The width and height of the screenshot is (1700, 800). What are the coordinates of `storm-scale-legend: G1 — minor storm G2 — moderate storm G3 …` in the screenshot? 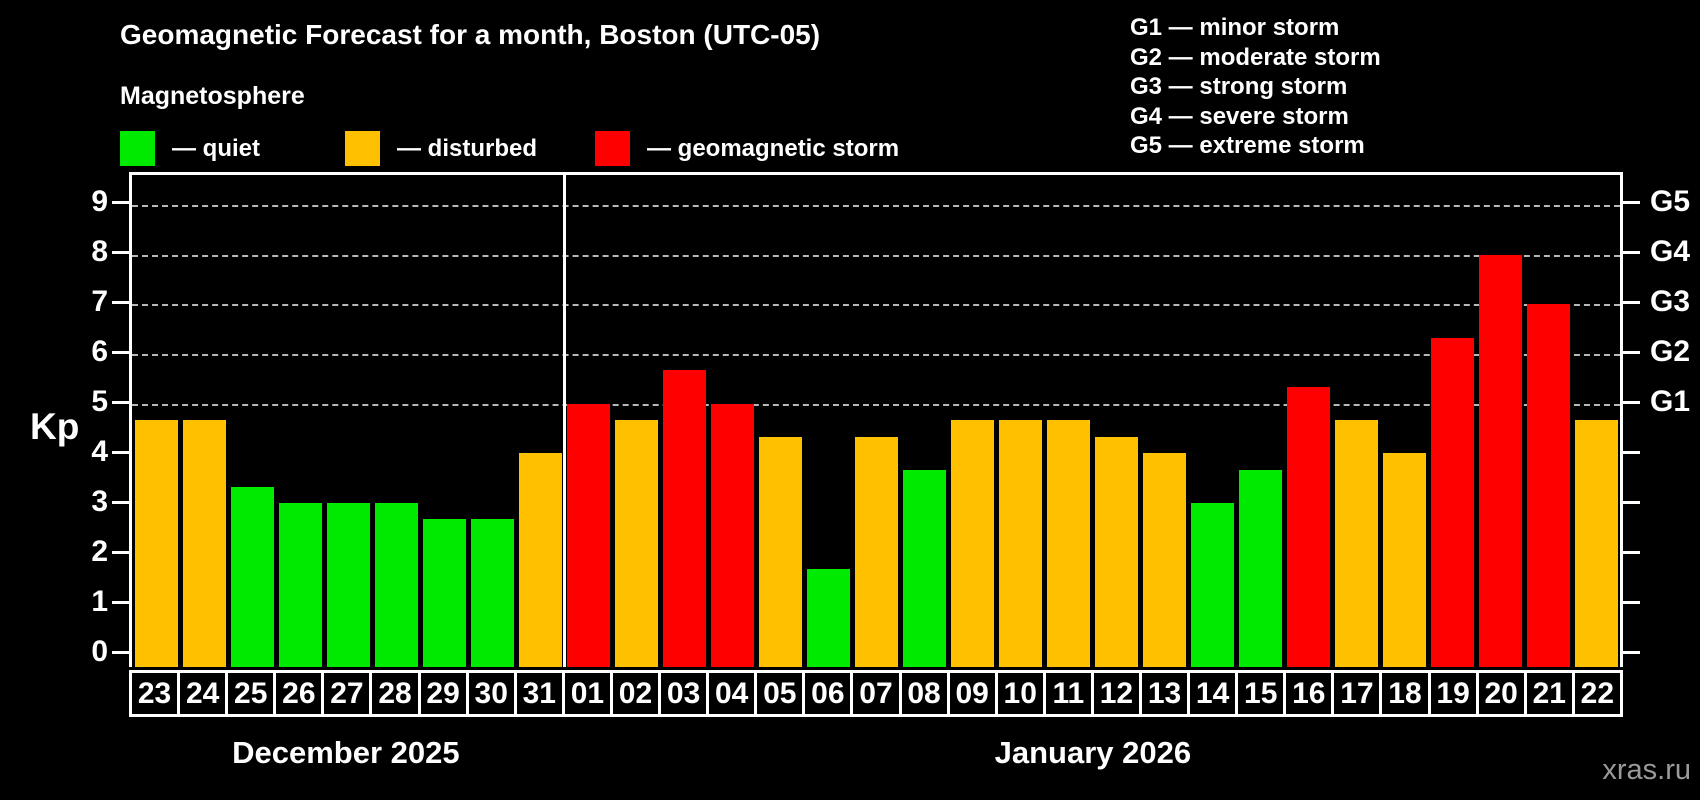 It's located at (1255, 87).